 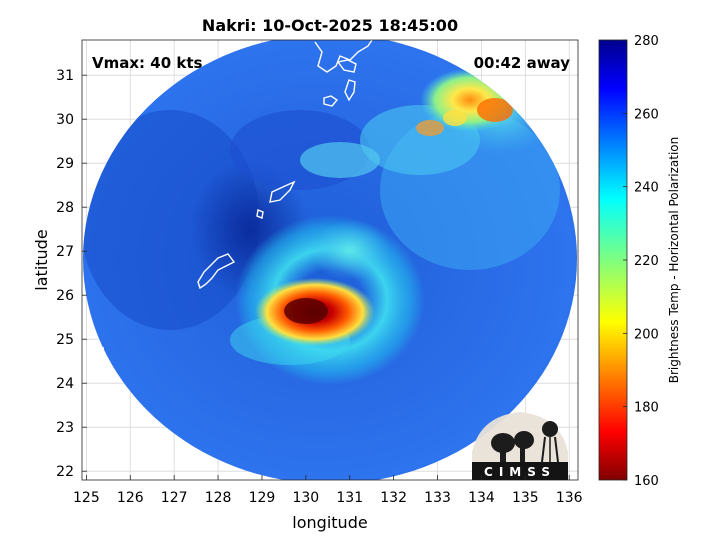 What do you see at coordinates (65, 76) in the screenshot?
I see `y-tick-label: 31` at bounding box center [65, 76].